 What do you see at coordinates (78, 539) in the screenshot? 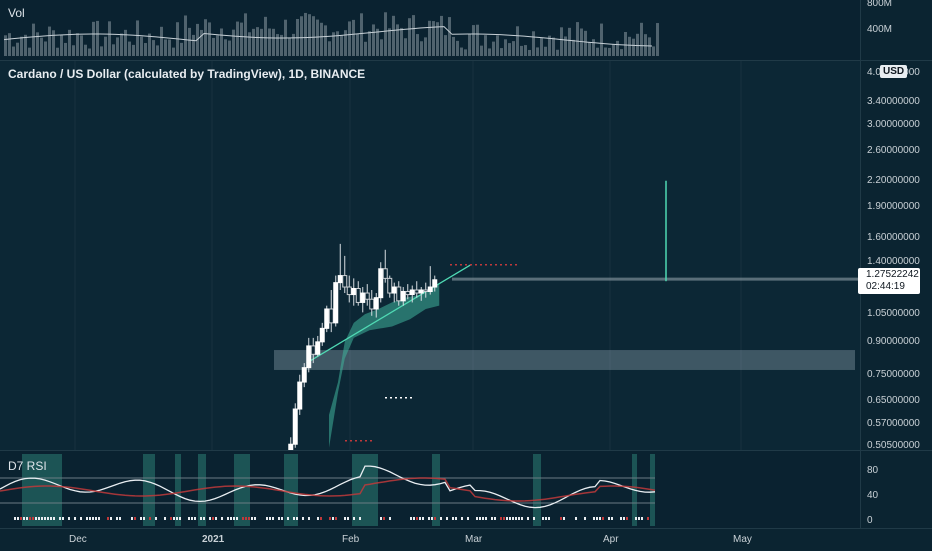
I see `time-label: Dec` at bounding box center [78, 539].